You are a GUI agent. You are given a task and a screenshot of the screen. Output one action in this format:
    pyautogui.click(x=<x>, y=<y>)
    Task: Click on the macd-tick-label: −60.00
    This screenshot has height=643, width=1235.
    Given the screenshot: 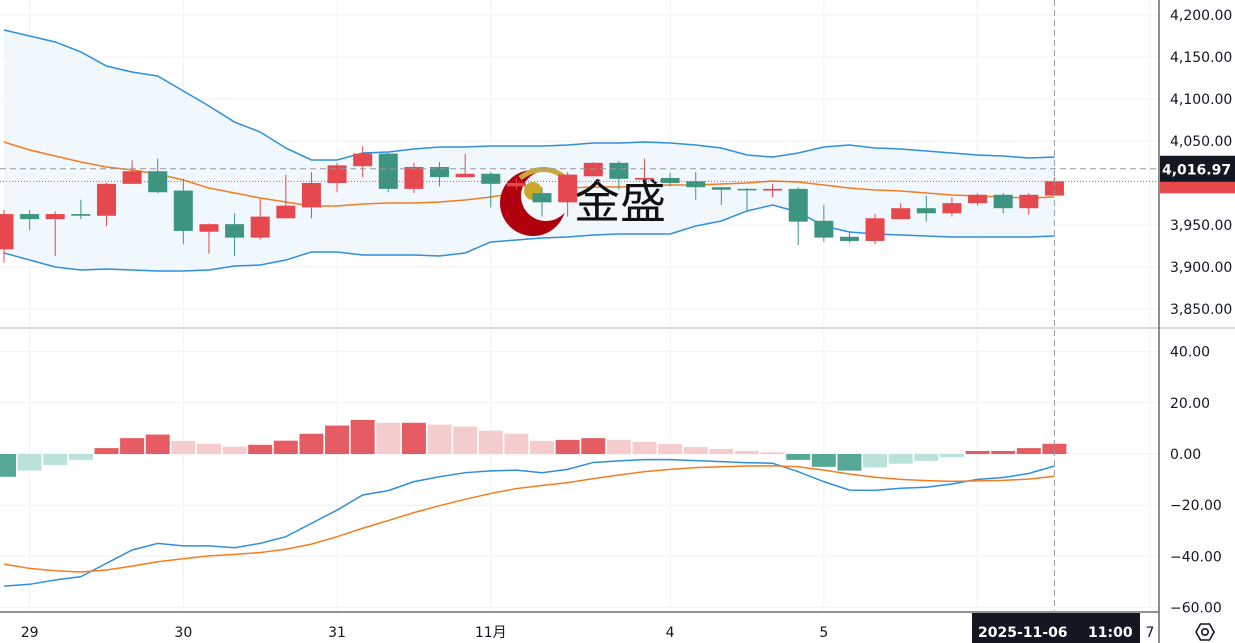 What is the action you would take?
    pyautogui.click(x=1196, y=609)
    